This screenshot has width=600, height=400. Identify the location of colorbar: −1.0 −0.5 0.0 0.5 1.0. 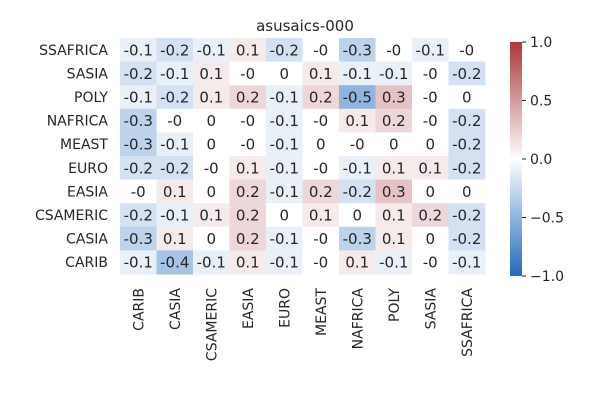
(537, 160).